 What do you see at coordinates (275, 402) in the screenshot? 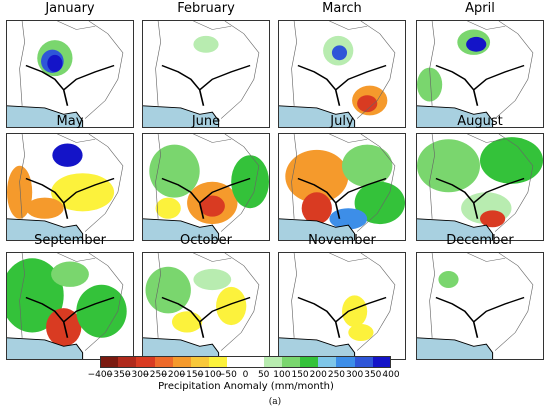
I see `figure-label: (a)` at bounding box center [275, 402].